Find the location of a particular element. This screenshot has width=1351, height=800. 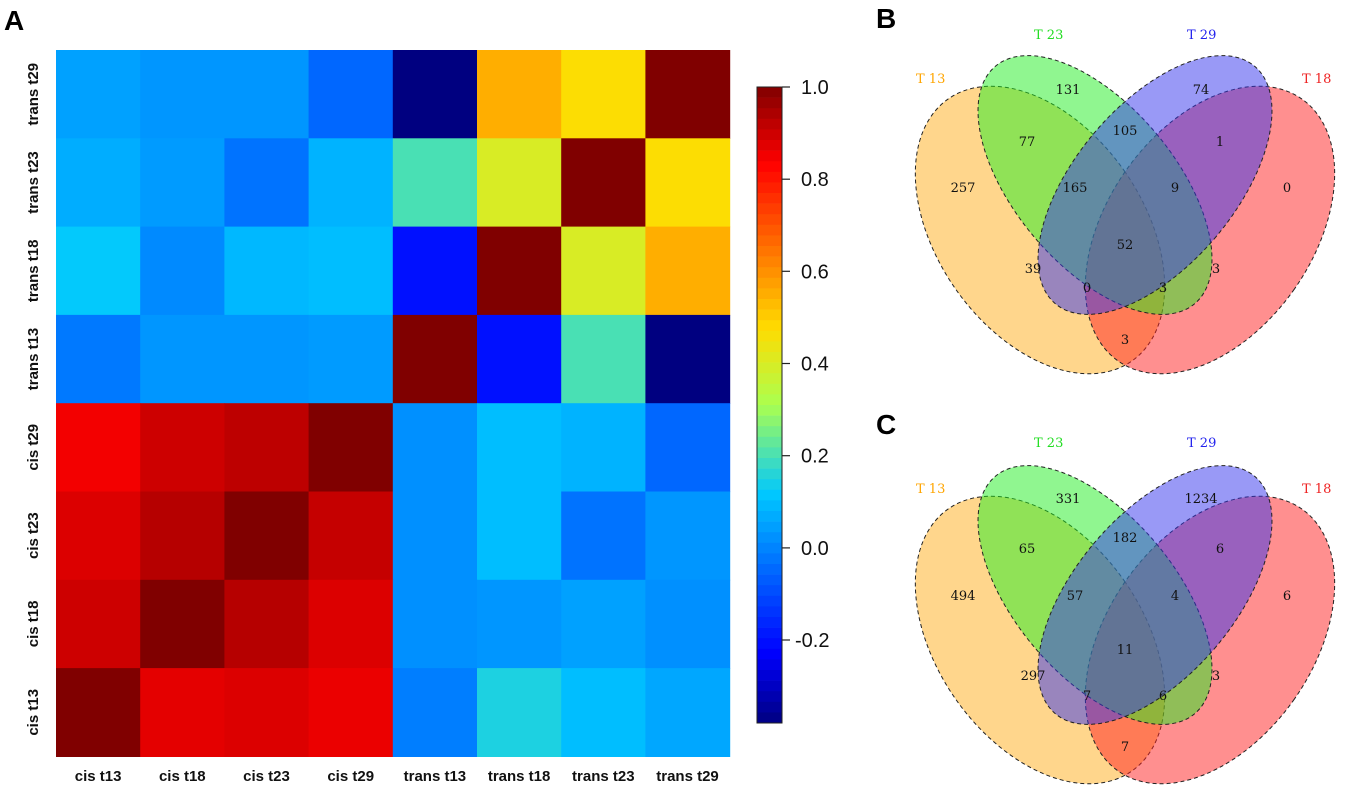

heatmap-x-label: cis t18 is located at coordinates (182, 776).